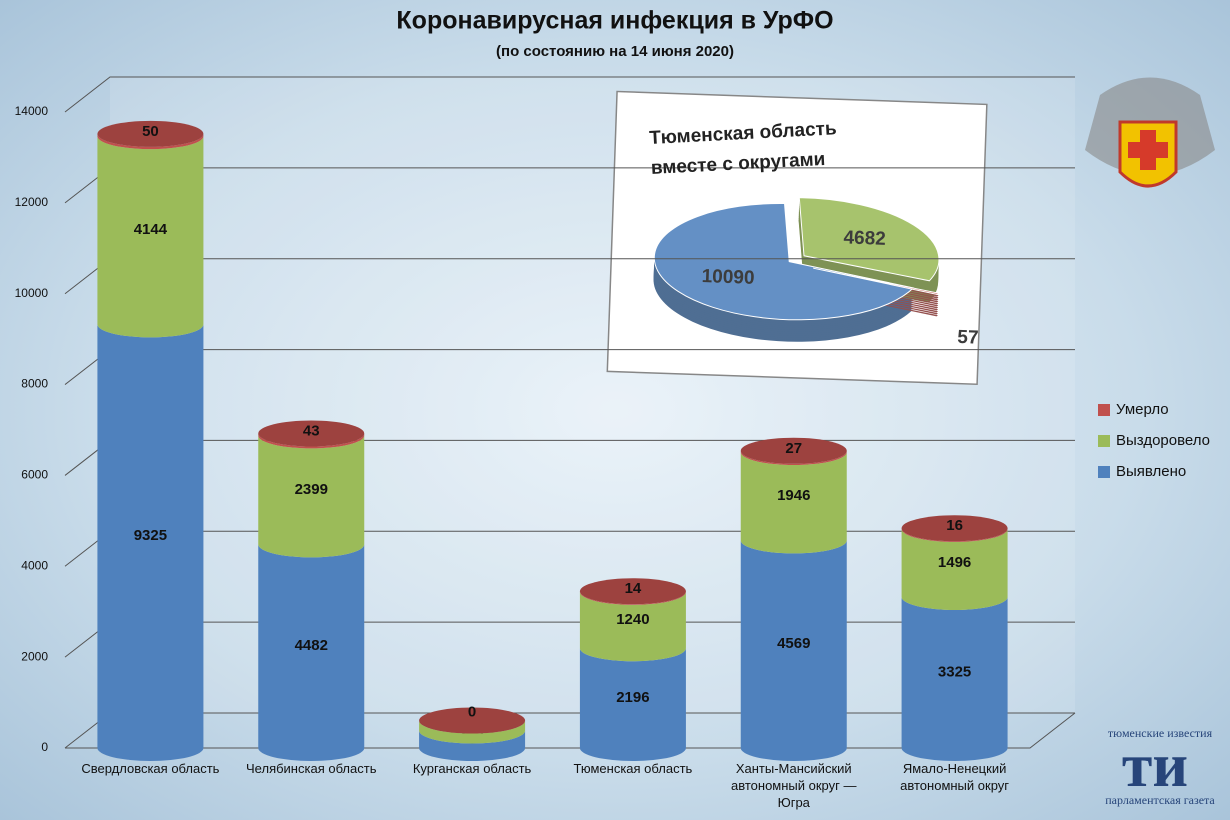 Image resolution: width=1230 pixels, height=820 pixels. I want to click on x-tick-label: Тюменская область, so click(633, 768).